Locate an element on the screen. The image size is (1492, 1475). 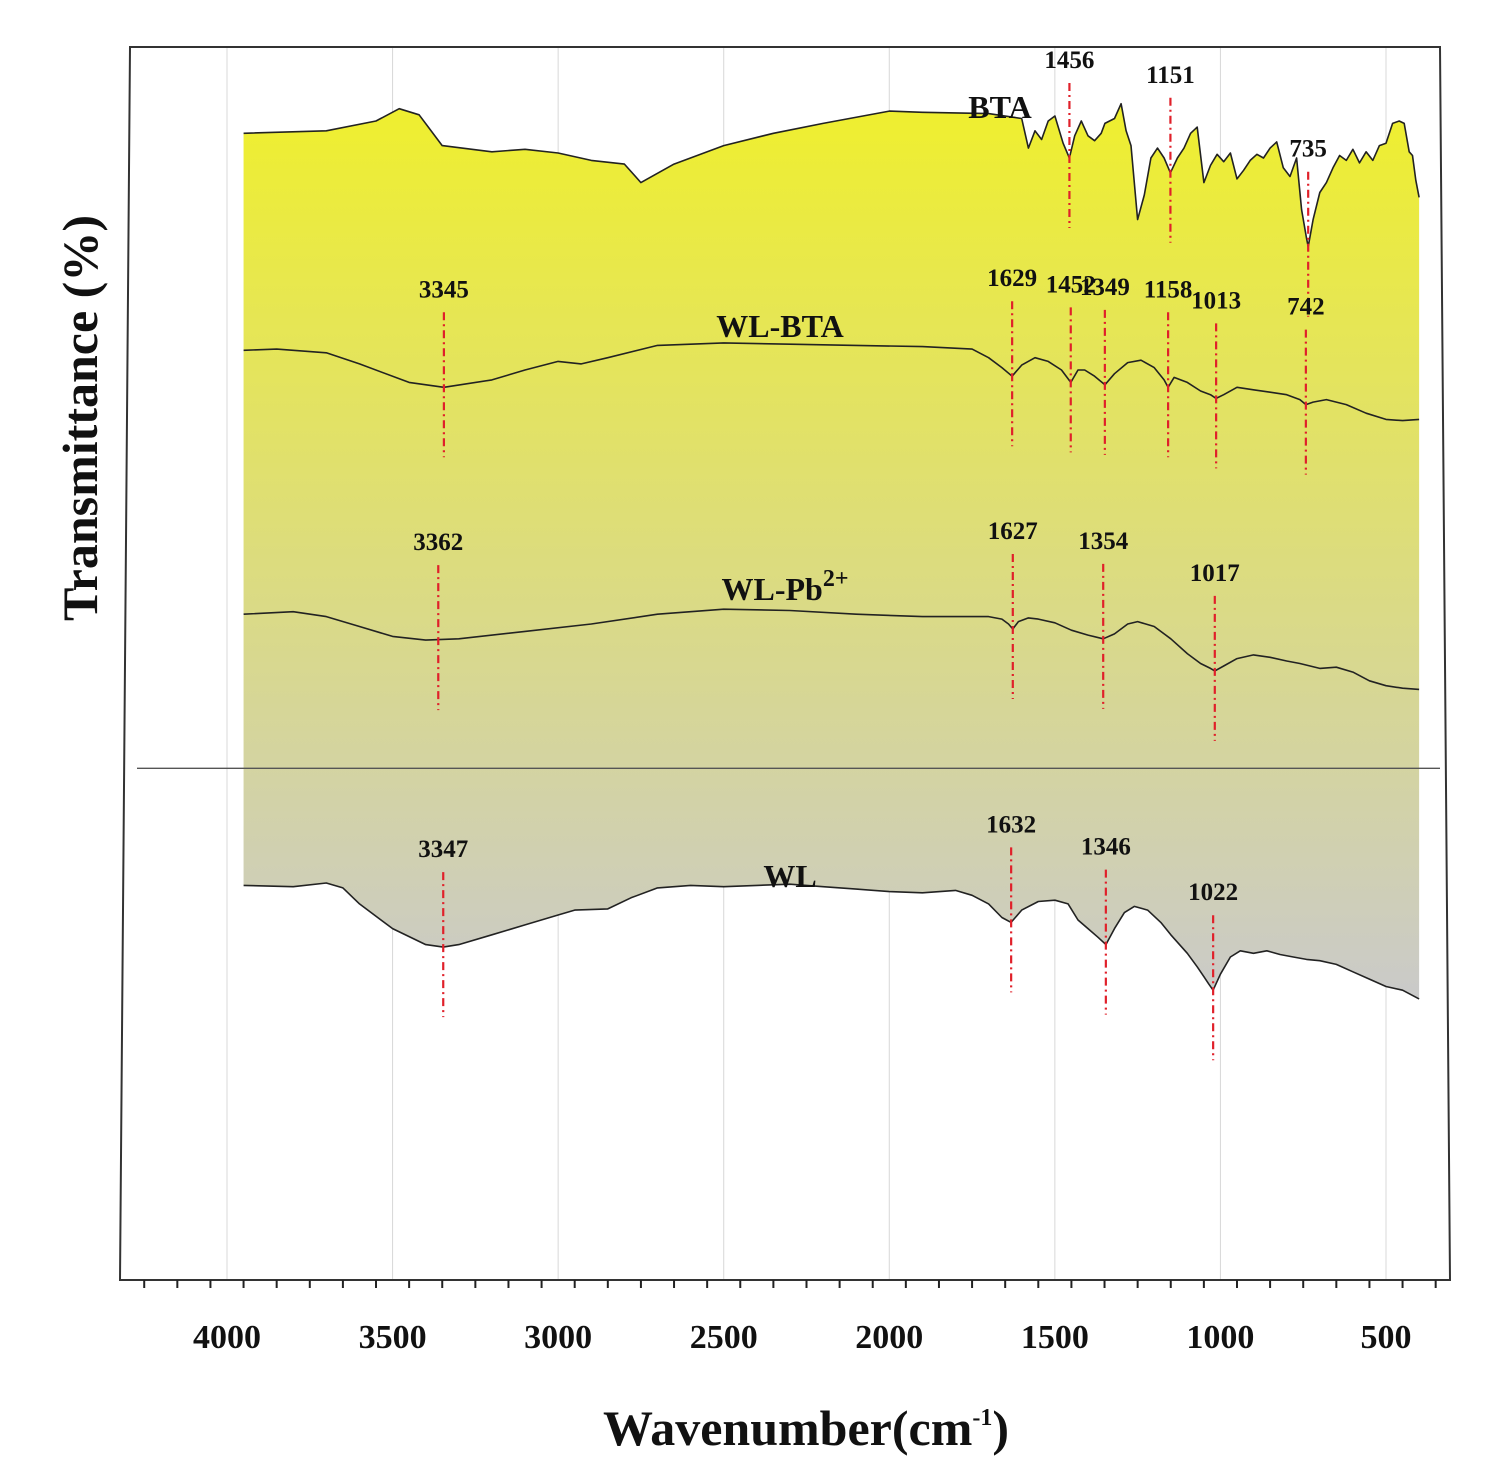
x-axis-title-sup: -1 is located at coordinates (982, 1418).